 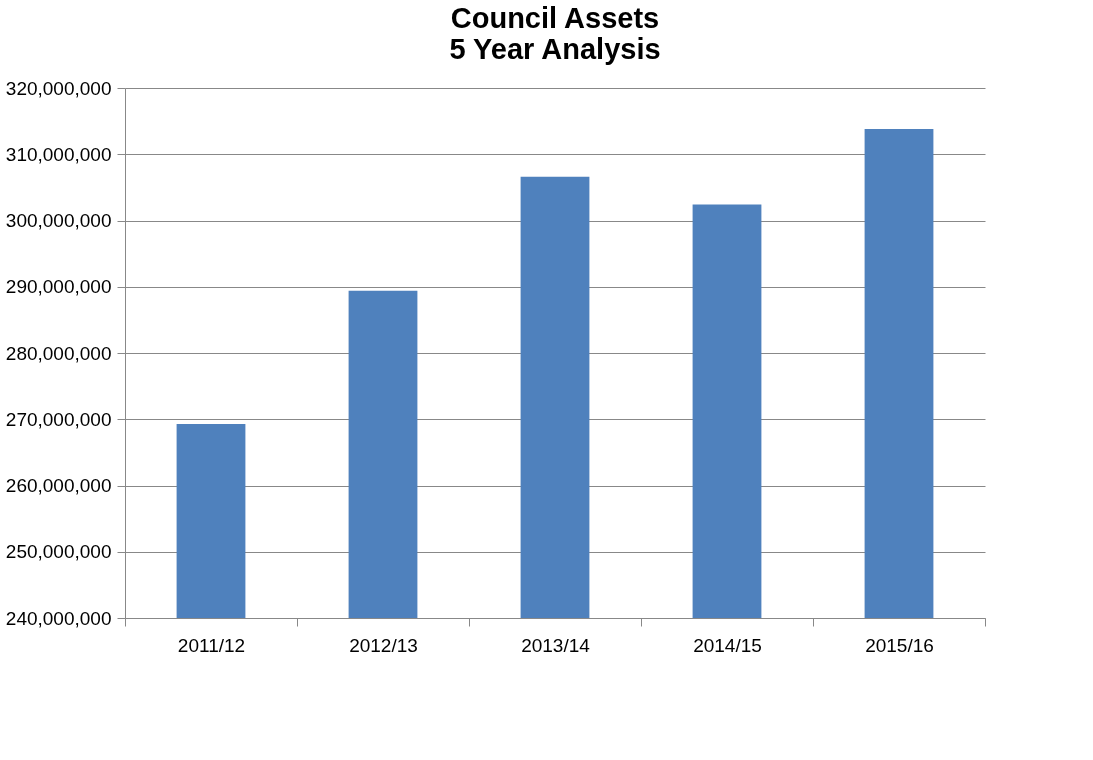 What do you see at coordinates (58, 618) in the screenshot?
I see `y-tick-label: 240,000,000` at bounding box center [58, 618].